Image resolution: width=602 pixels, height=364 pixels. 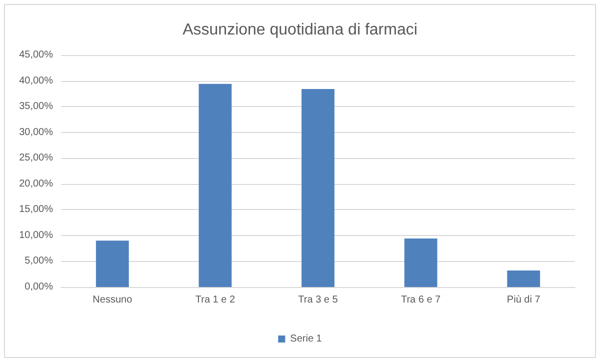 I want to click on y-tick-label: 45,00%, so click(x=36, y=55).